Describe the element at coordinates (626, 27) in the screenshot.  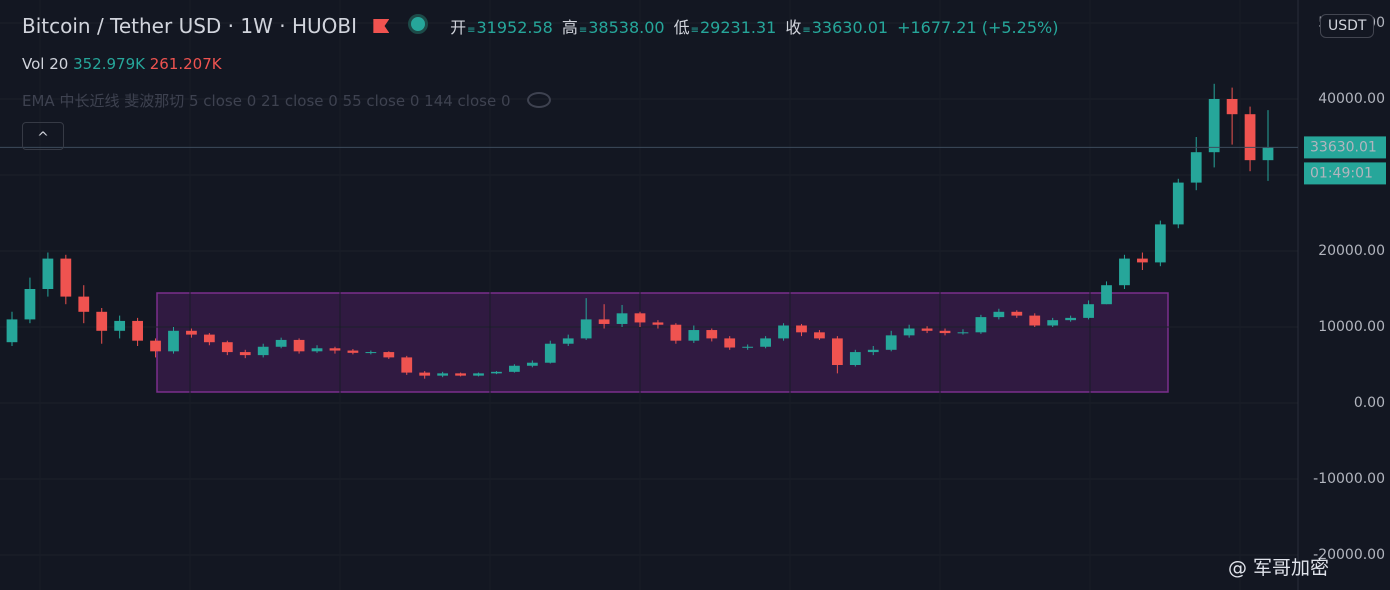
I see `legend-value: 38538.00` at that location.